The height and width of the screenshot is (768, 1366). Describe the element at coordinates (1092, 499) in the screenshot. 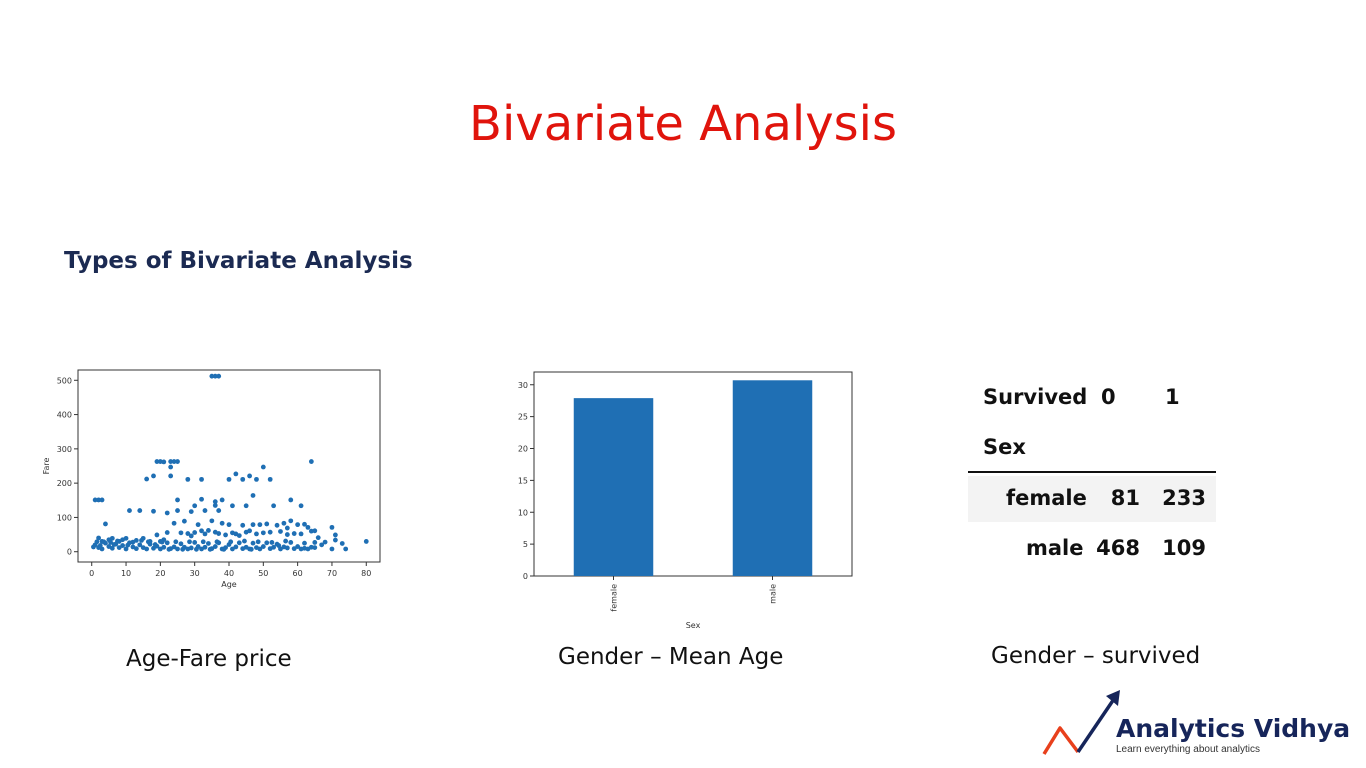

I see `table-row-shading` at that location.